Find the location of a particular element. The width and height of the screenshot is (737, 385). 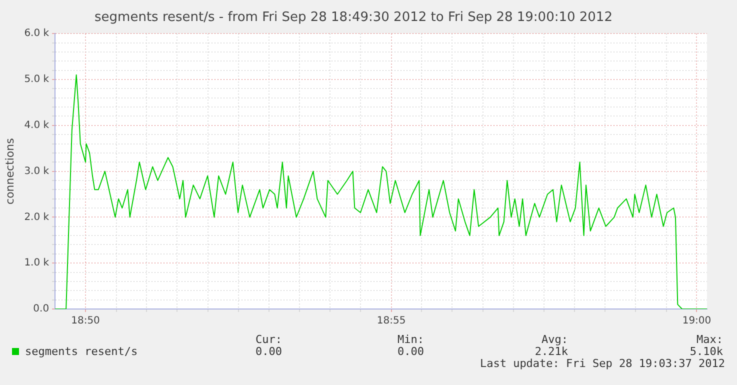

y-tick-label: 0.0 is located at coordinates (41, 309).